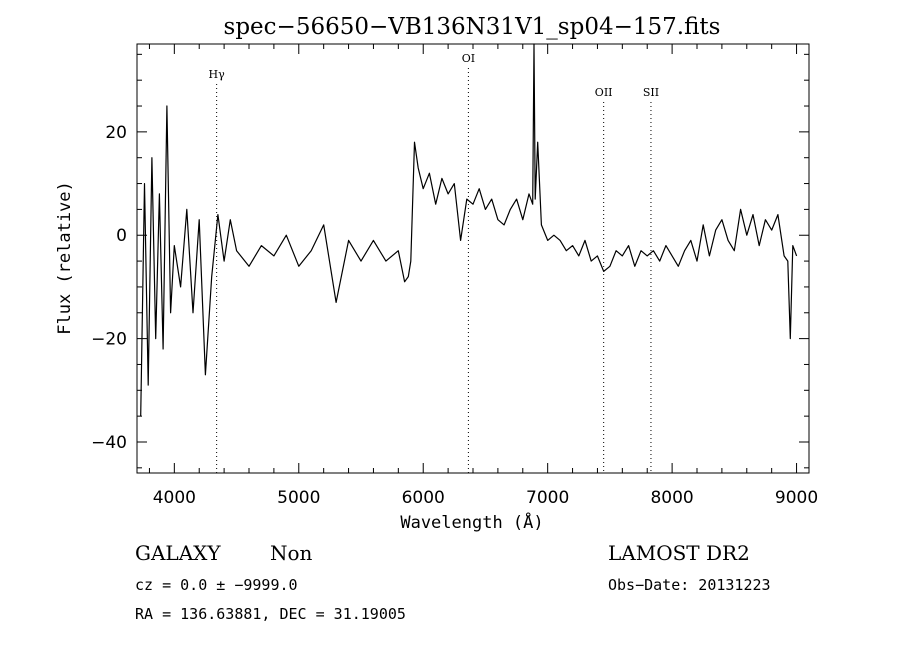  I want to click on y-tick-label: 0, so click(121, 236).